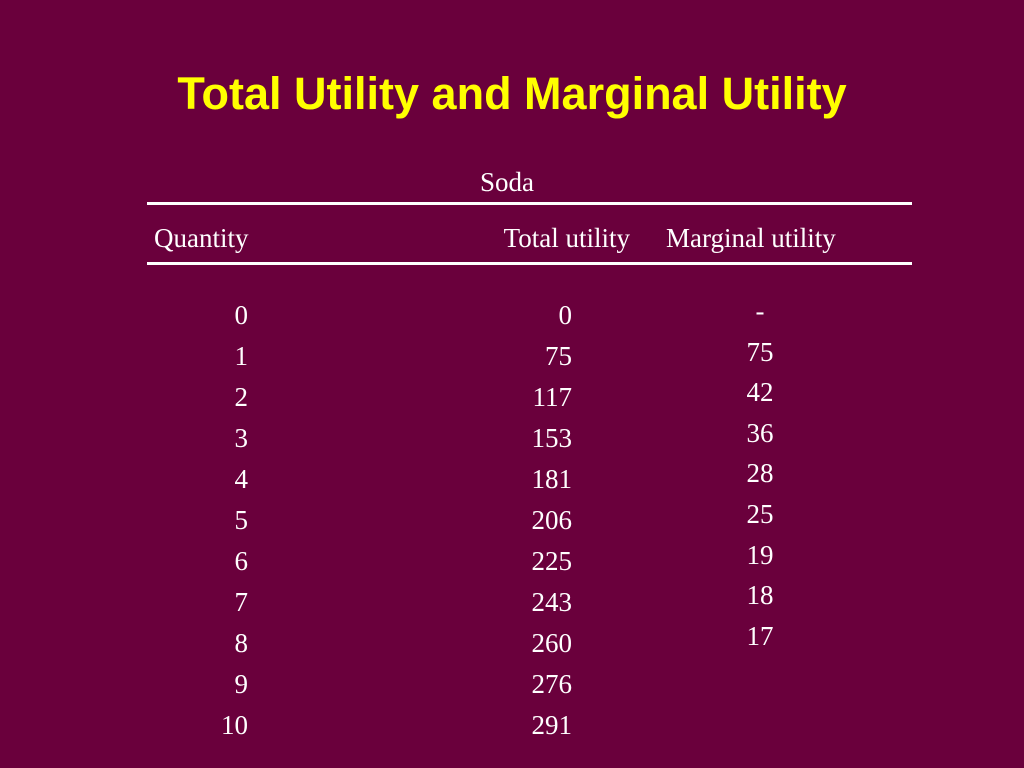  I want to click on total-utility-cell: 260, so click(552, 643).